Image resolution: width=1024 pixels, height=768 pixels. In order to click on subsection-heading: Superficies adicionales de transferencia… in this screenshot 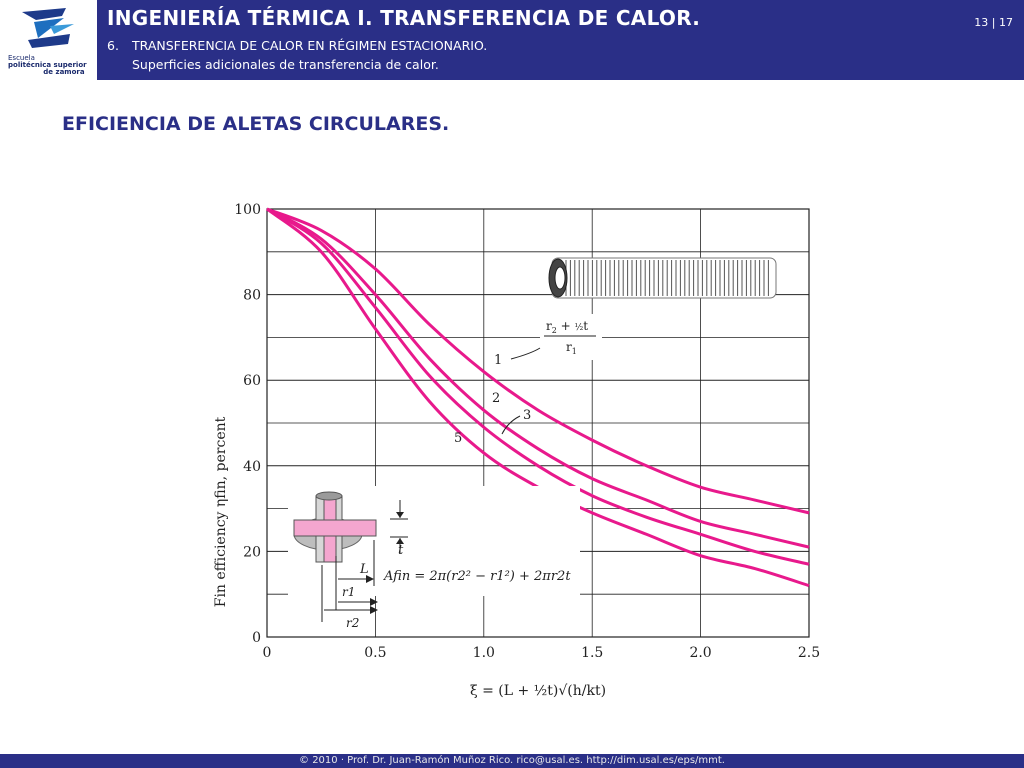, I will do `click(285, 64)`.